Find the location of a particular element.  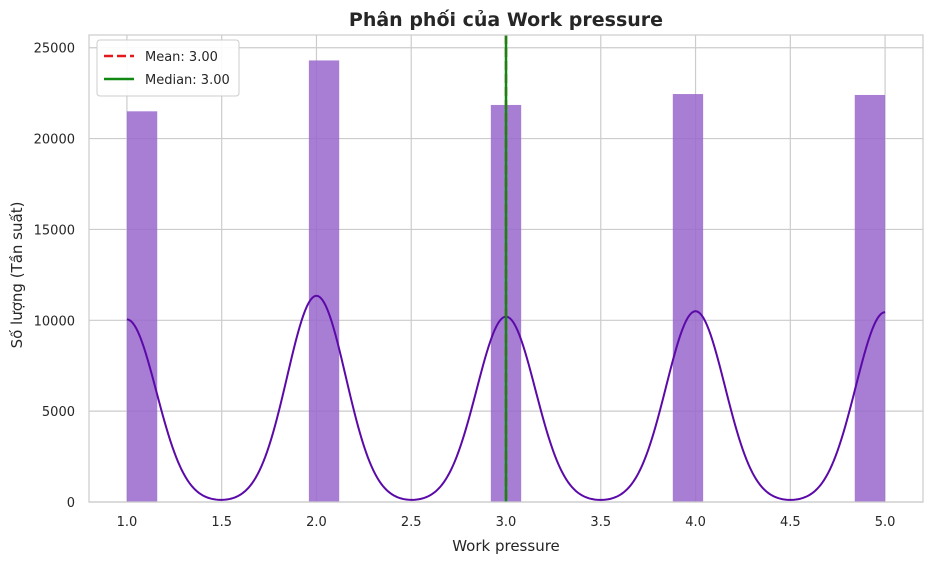

legend-mean-label: Mean: 3.00 is located at coordinates (181, 57).